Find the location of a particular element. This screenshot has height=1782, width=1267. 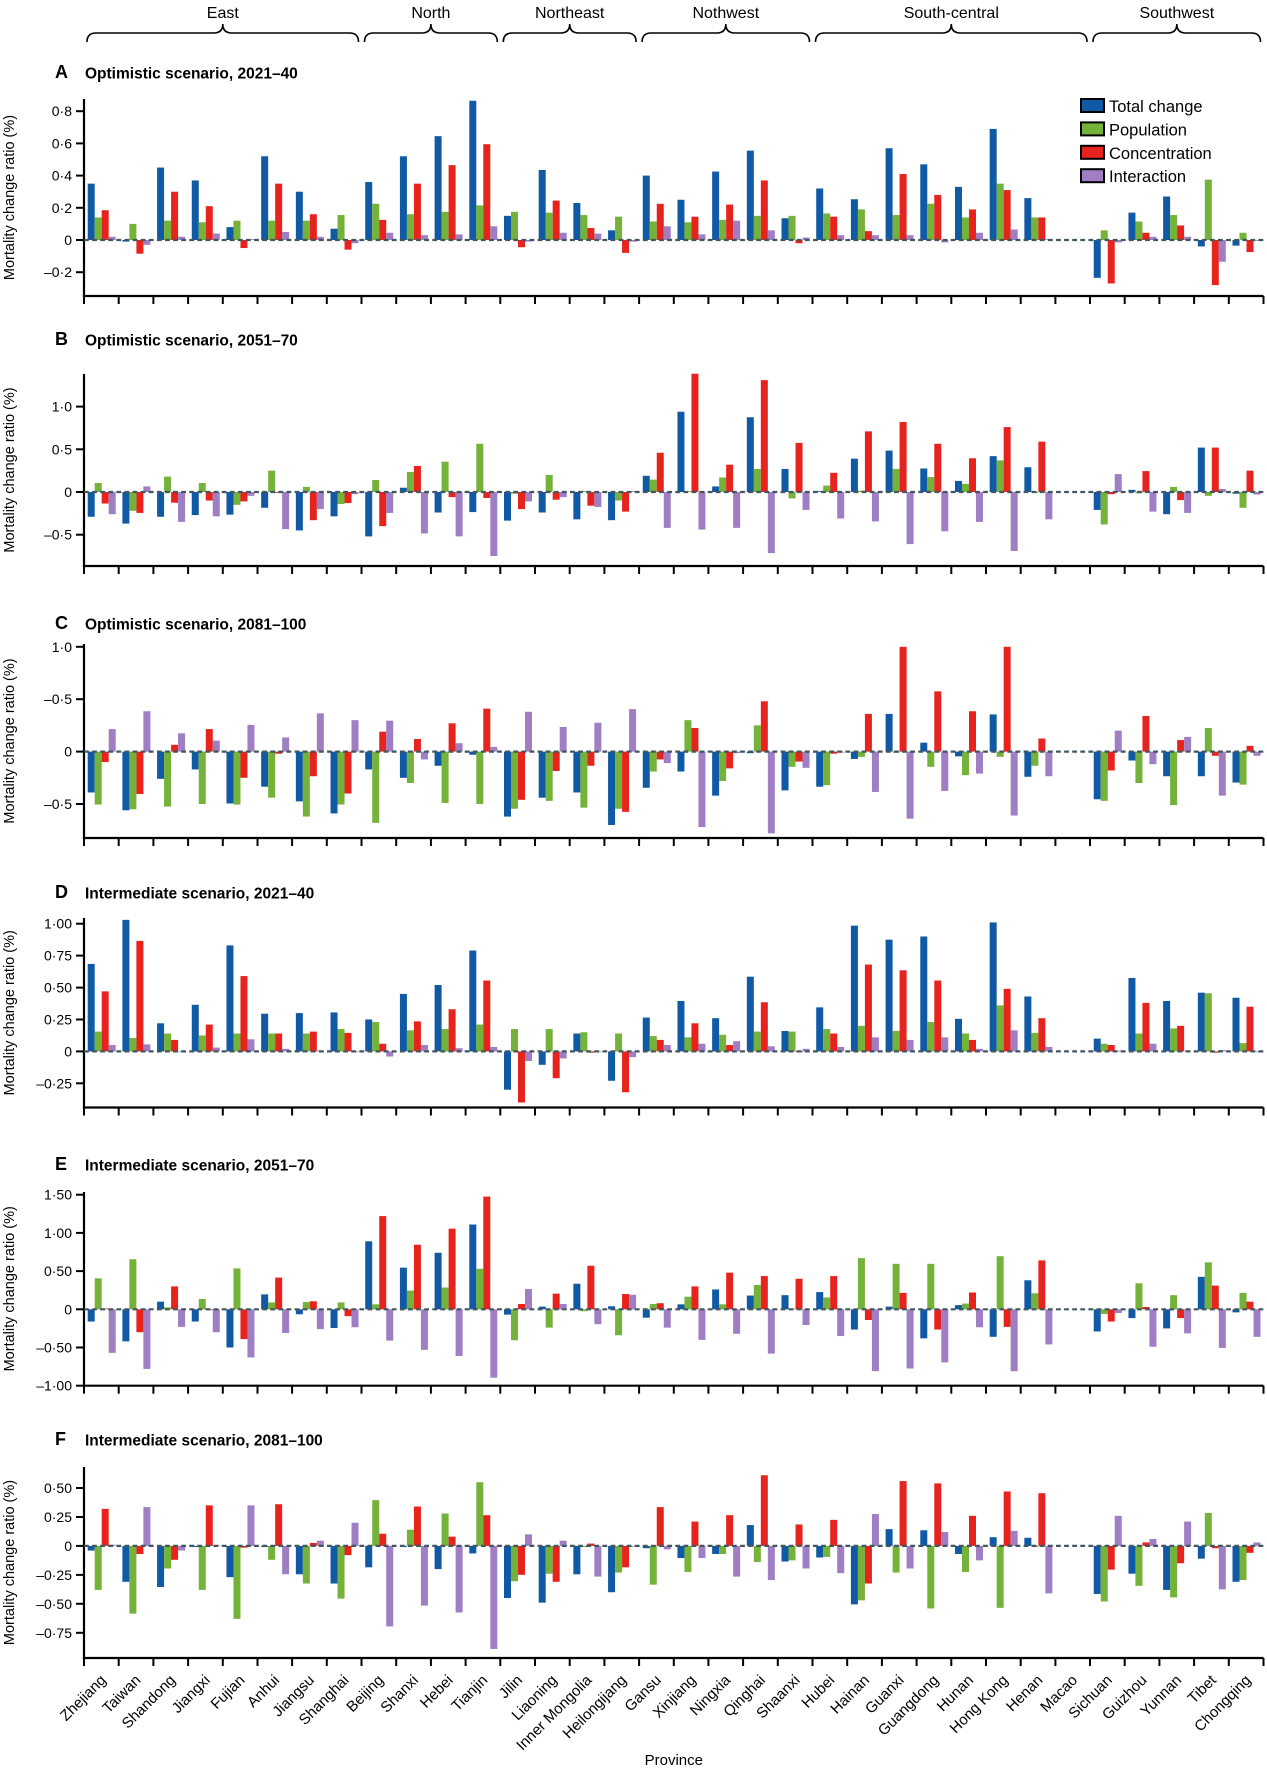

svg-text: North is located at coordinates (430, 13).